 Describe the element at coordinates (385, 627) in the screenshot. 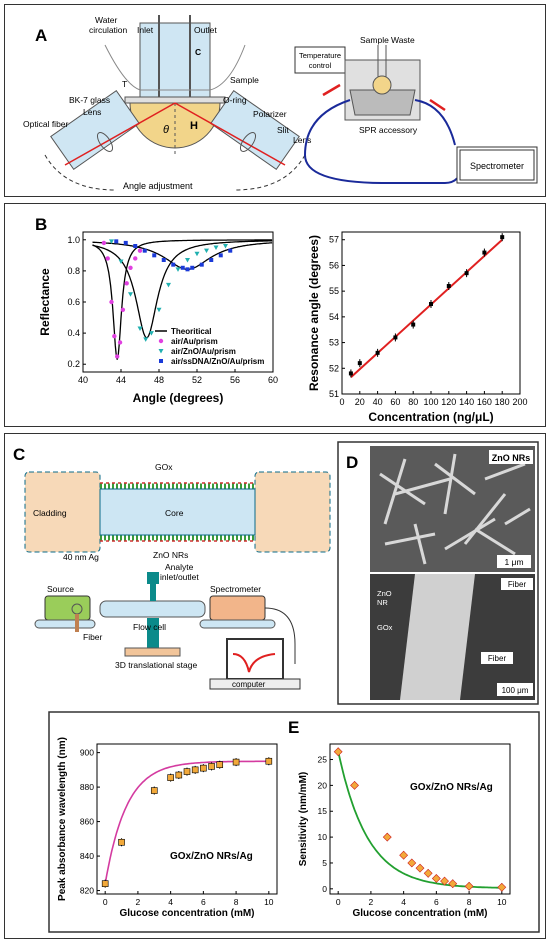

I see `label-gox-d: GOx` at that location.